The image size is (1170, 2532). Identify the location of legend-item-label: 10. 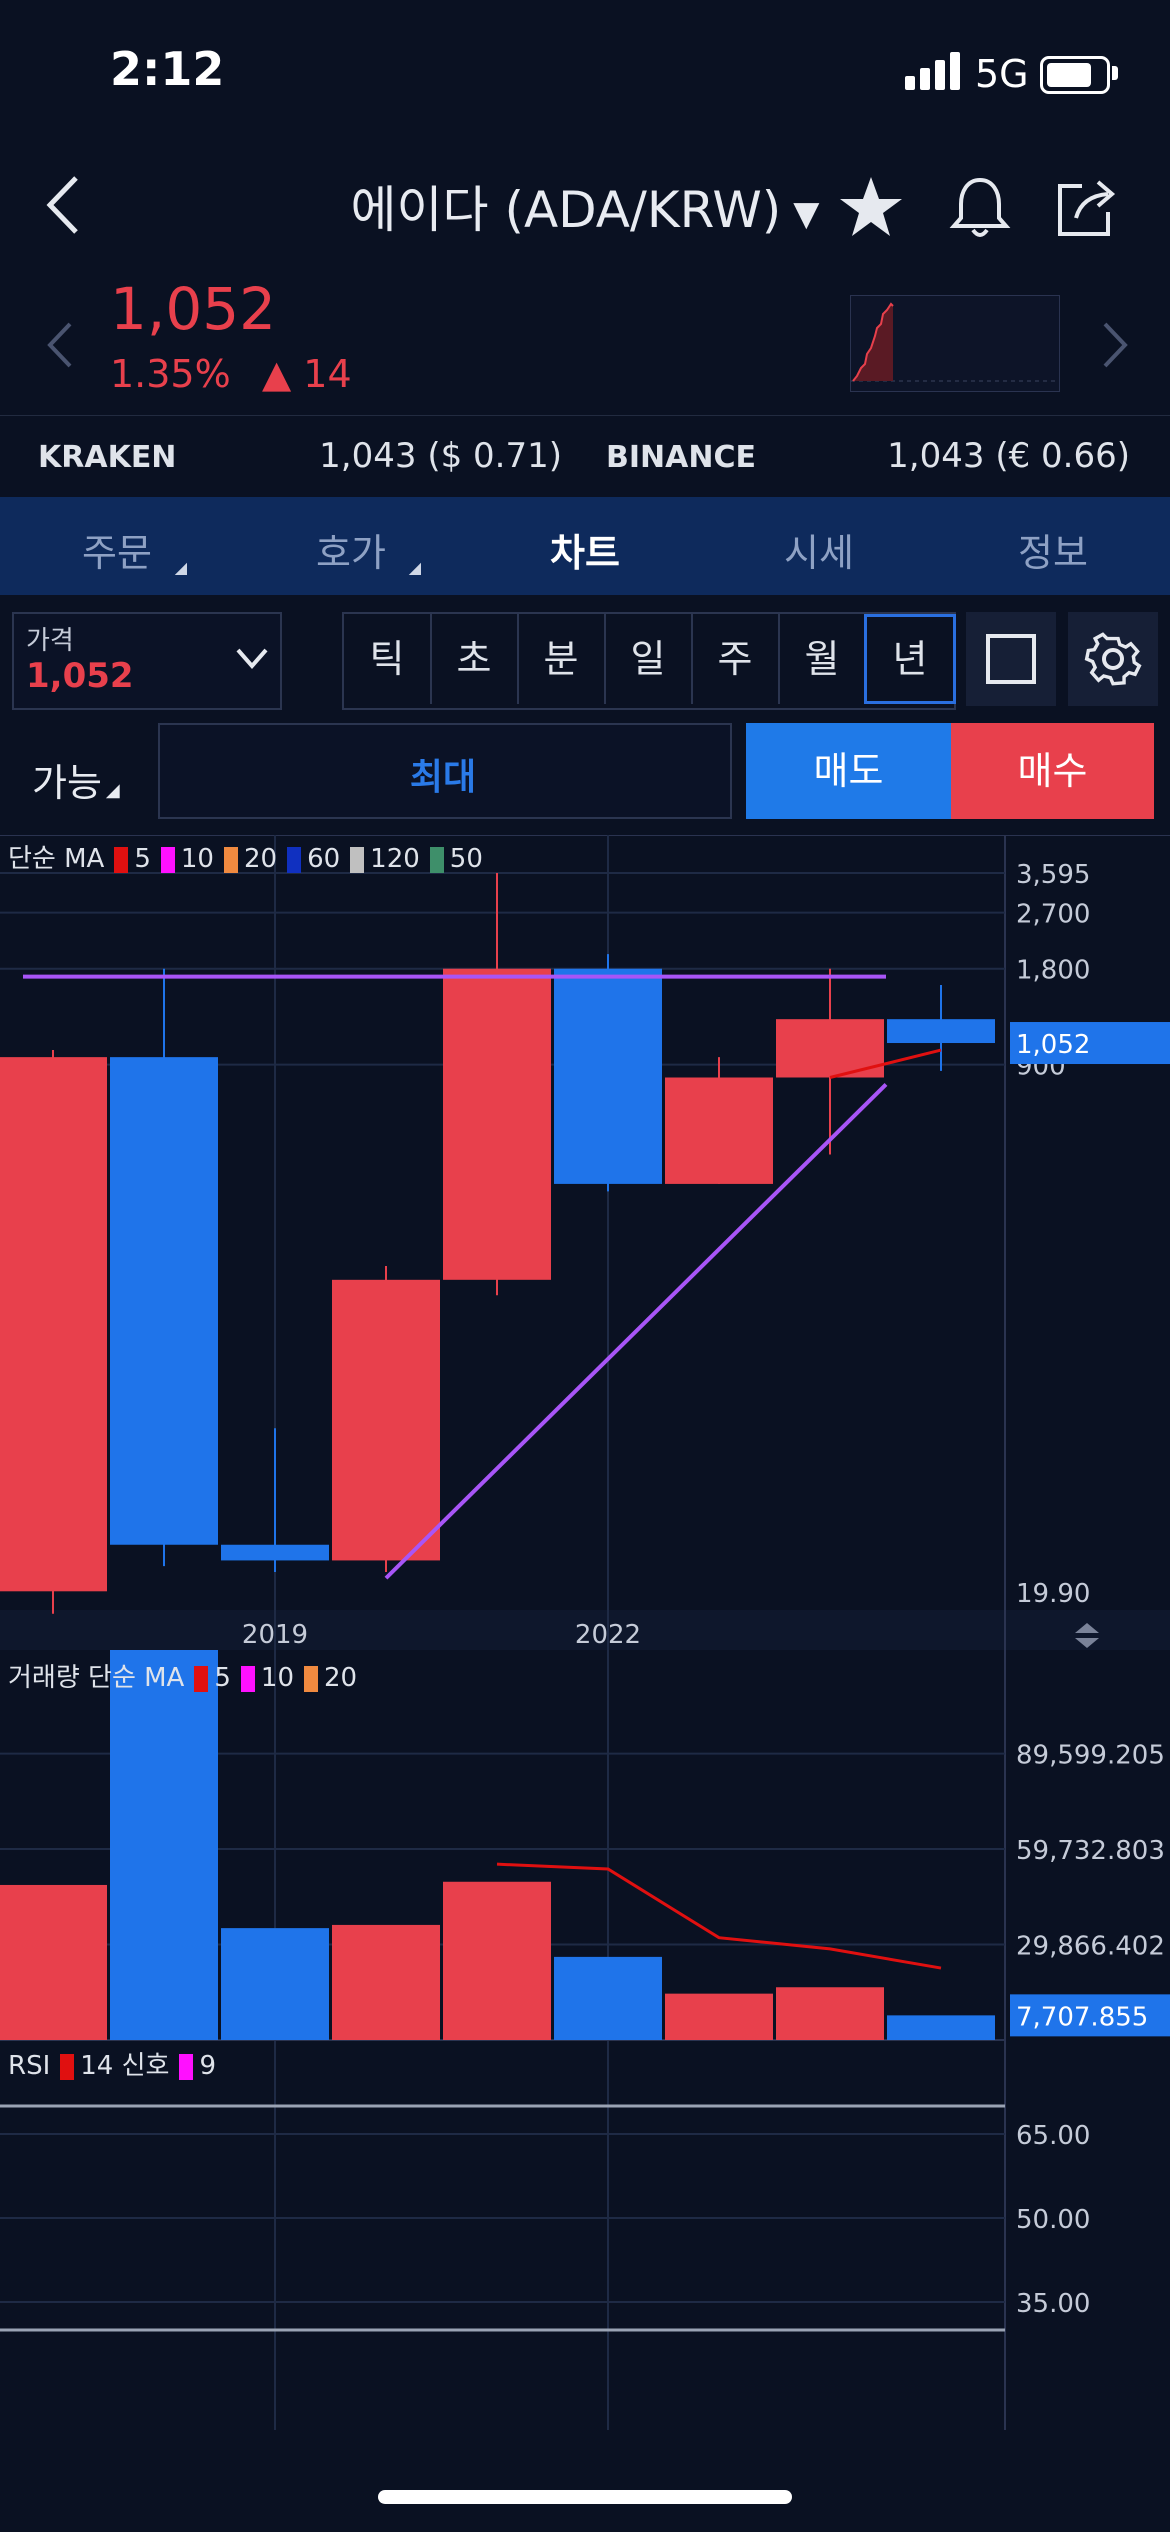
(197, 859).